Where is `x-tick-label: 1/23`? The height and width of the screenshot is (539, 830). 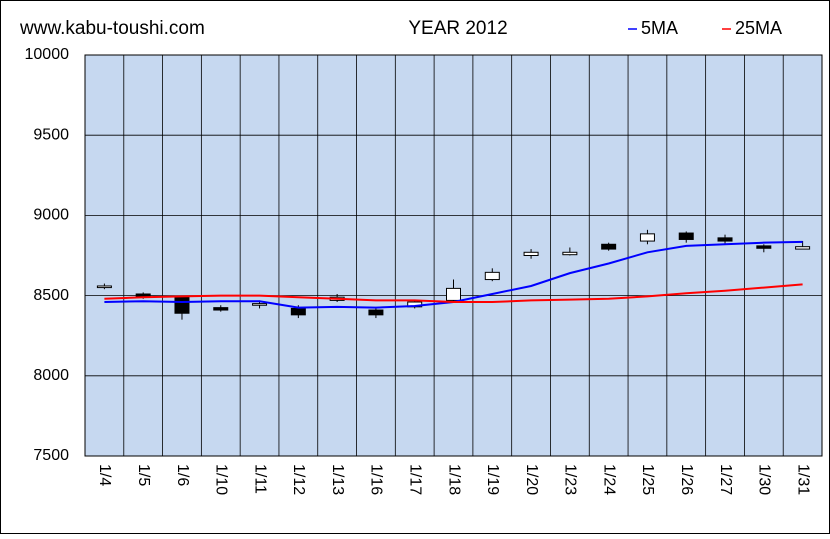
x-tick-label: 1/23 is located at coordinates (570, 479).